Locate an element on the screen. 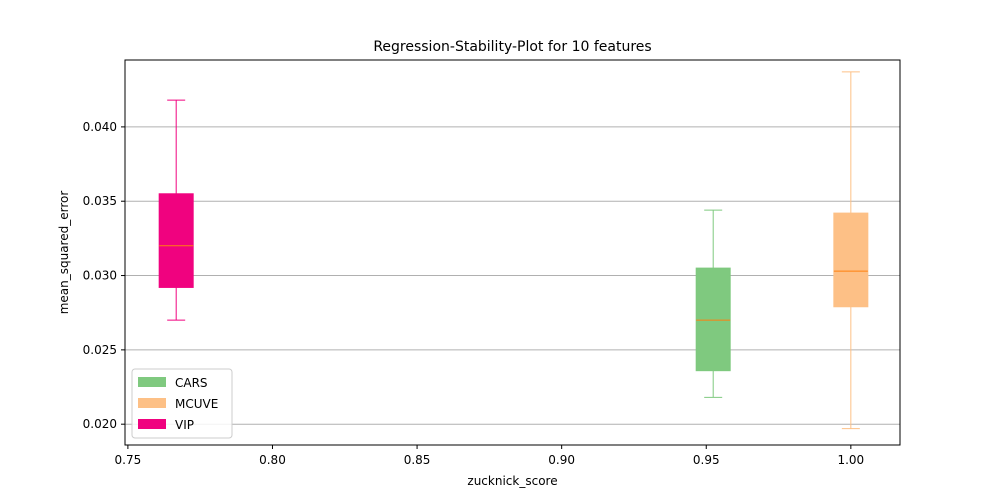  x-tick-label: 1.00 is located at coordinates (850, 460).